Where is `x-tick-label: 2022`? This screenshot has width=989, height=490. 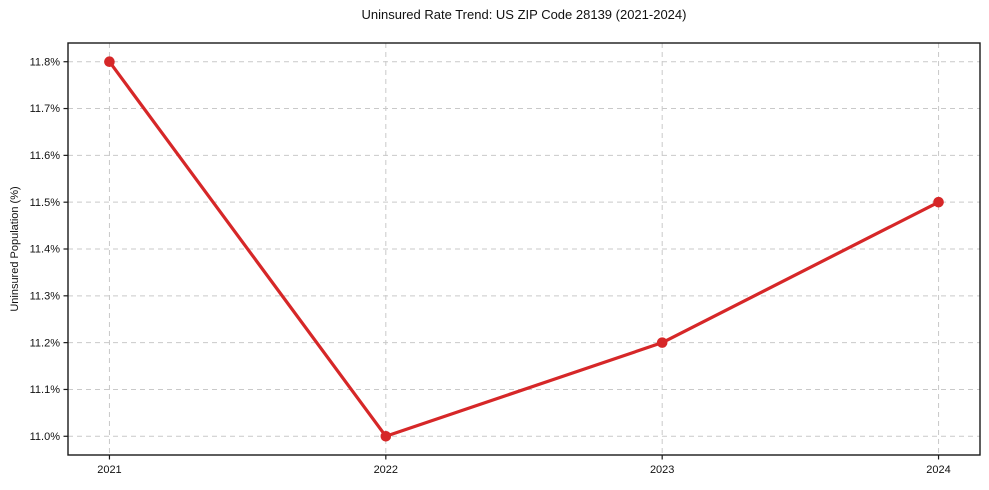 x-tick-label: 2022 is located at coordinates (386, 470).